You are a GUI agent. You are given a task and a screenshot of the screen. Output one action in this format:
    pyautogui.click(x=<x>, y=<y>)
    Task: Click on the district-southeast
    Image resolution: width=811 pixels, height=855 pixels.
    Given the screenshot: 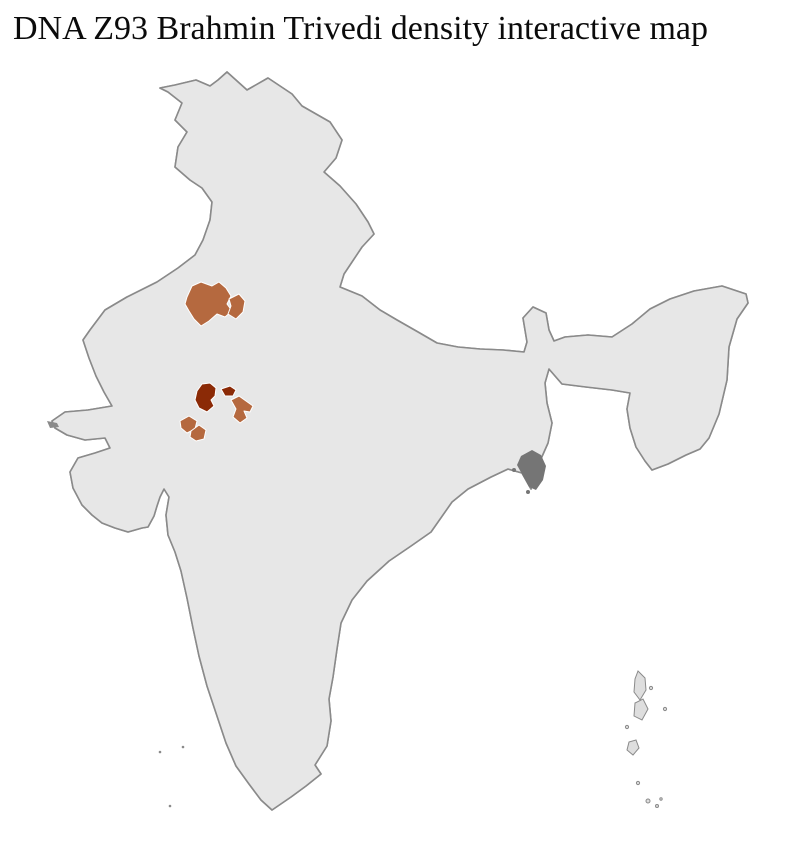 What is the action you would take?
    pyautogui.click(x=242, y=409)
    